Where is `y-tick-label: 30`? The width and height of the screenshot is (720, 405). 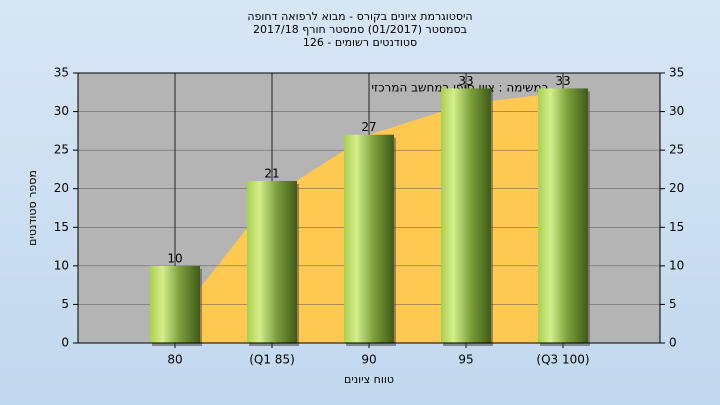 y-tick-label: 30 is located at coordinates (61, 111).